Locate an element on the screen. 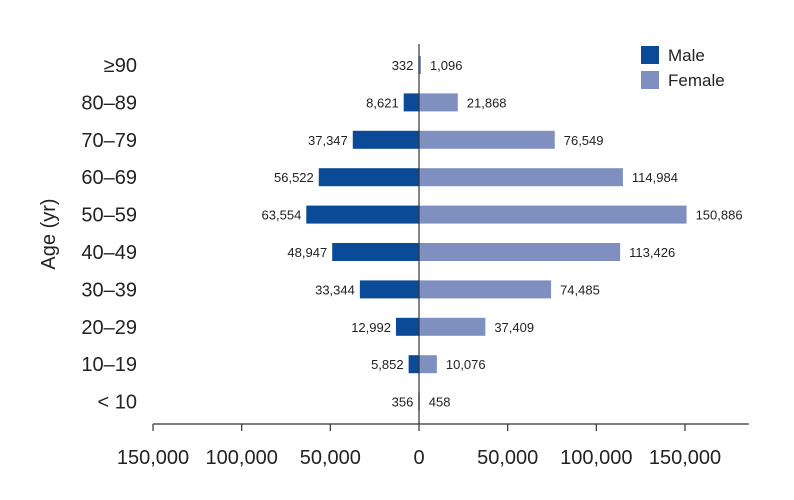 The image size is (794, 500). category-label-60-69: 60–69 is located at coordinates (109, 178).